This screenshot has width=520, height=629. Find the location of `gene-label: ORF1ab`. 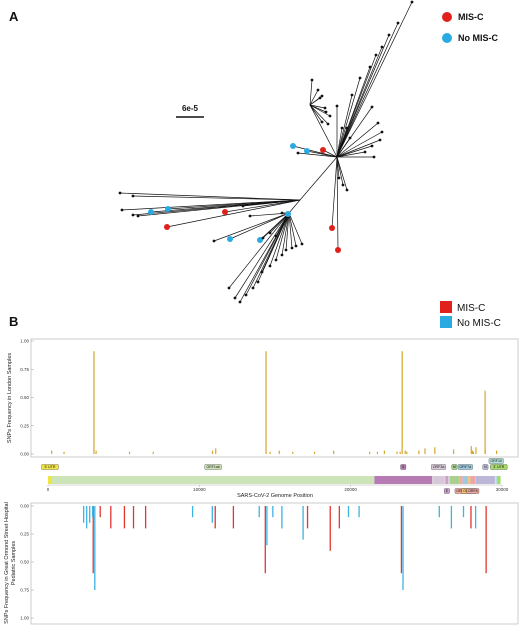

gene-label: ORF1ab is located at coordinates (213, 467).